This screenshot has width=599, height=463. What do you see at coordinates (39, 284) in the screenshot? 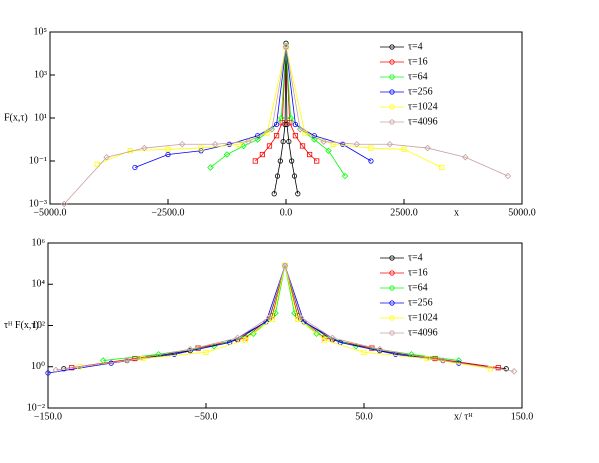
I see `y-tick-label: 10⁴` at bounding box center [39, 284].